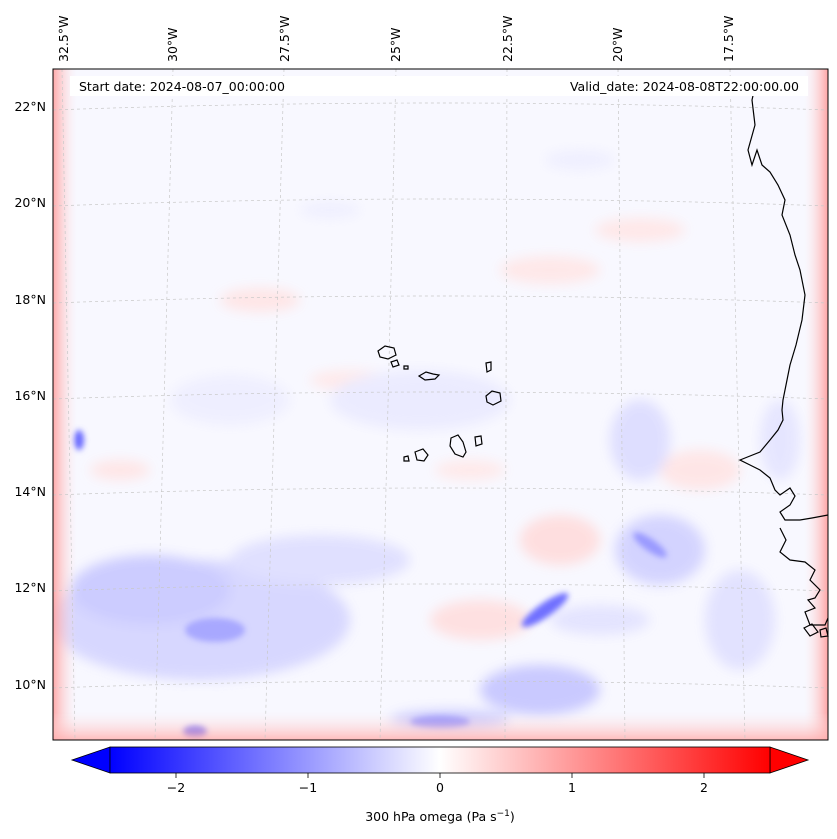 The image size is (837, 839). I want to click on island-boa-vista, so click(493, 398).